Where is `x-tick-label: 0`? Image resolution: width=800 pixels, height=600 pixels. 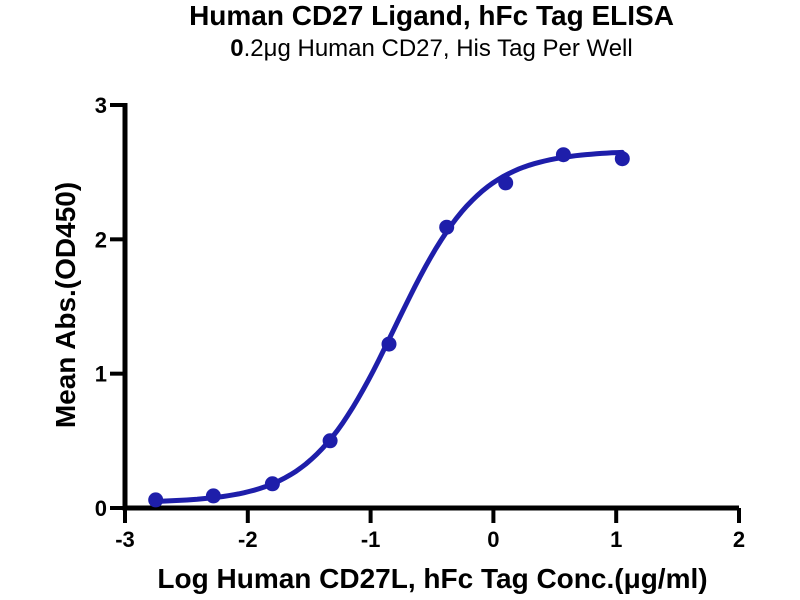
x-tick-label: 0 is located at coordinates (493, 539).